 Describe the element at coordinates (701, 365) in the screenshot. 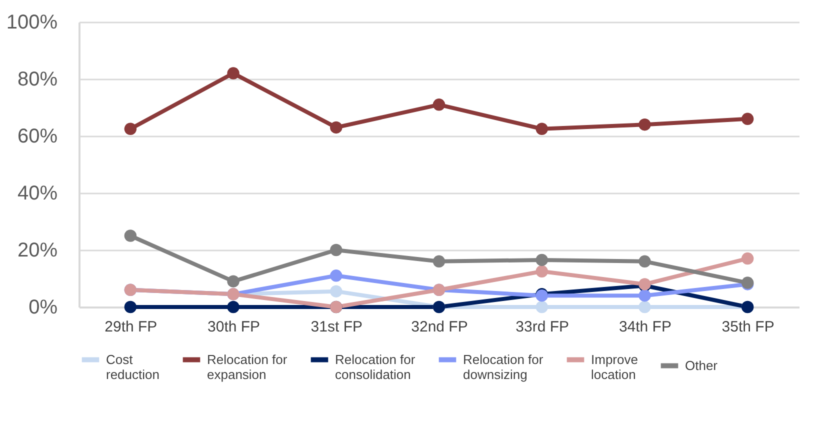

I see `legend-label: Other` at that location.